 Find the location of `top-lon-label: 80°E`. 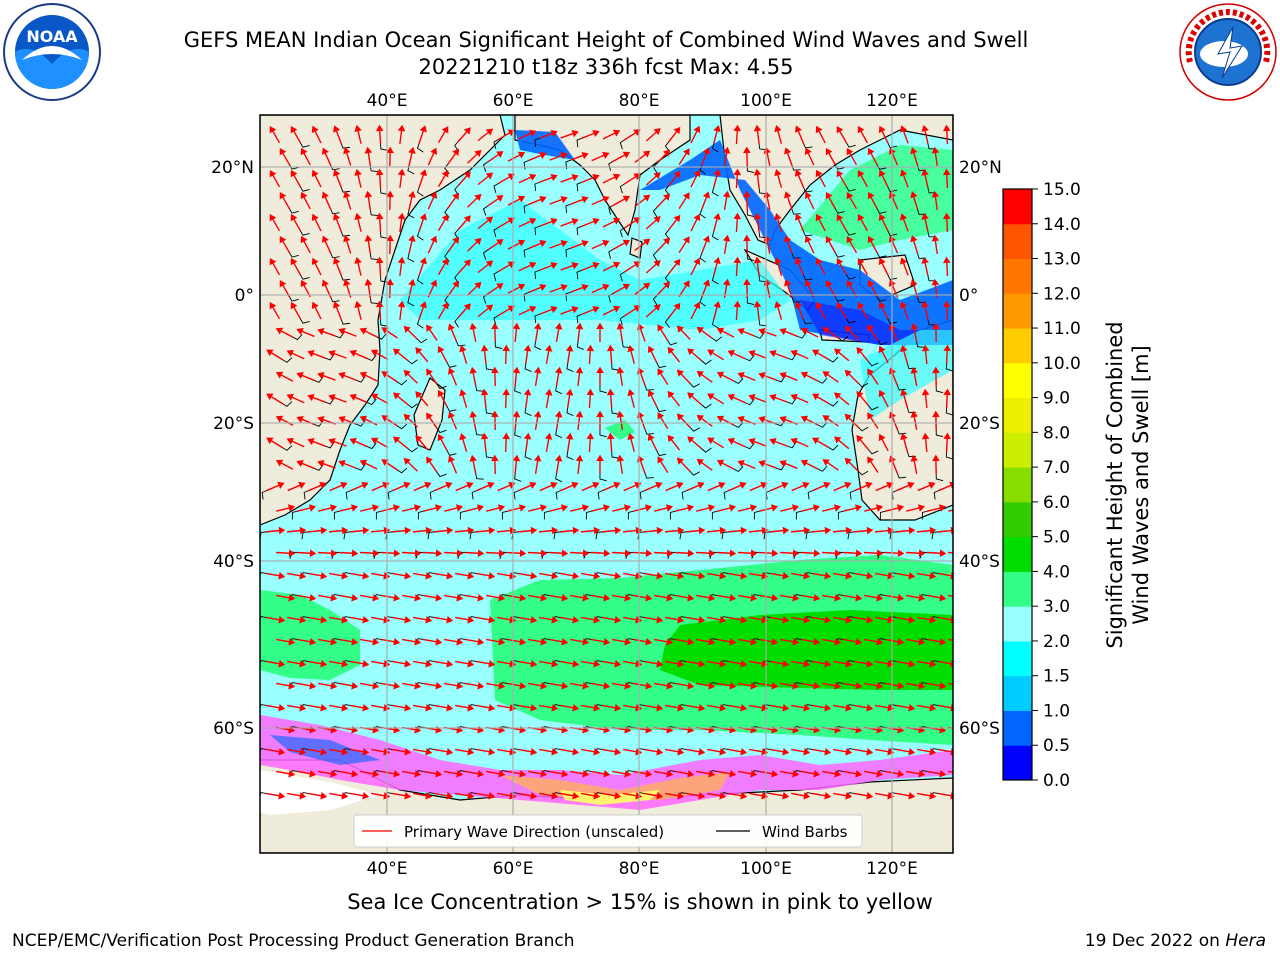

top-lon-label: 80°E is located at coordinates (639, 101).